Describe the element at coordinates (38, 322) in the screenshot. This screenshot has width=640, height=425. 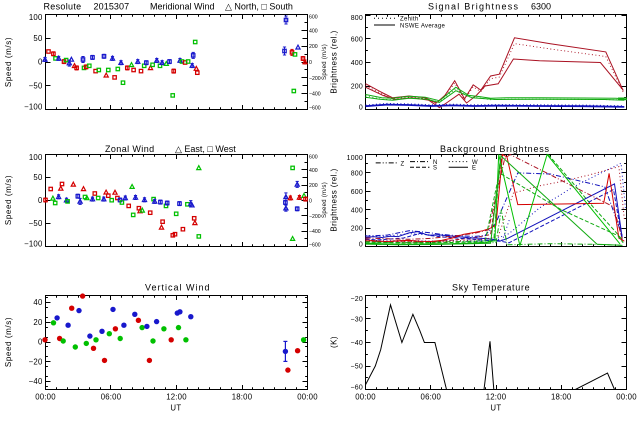
I see `svg-text: 20` at that location.